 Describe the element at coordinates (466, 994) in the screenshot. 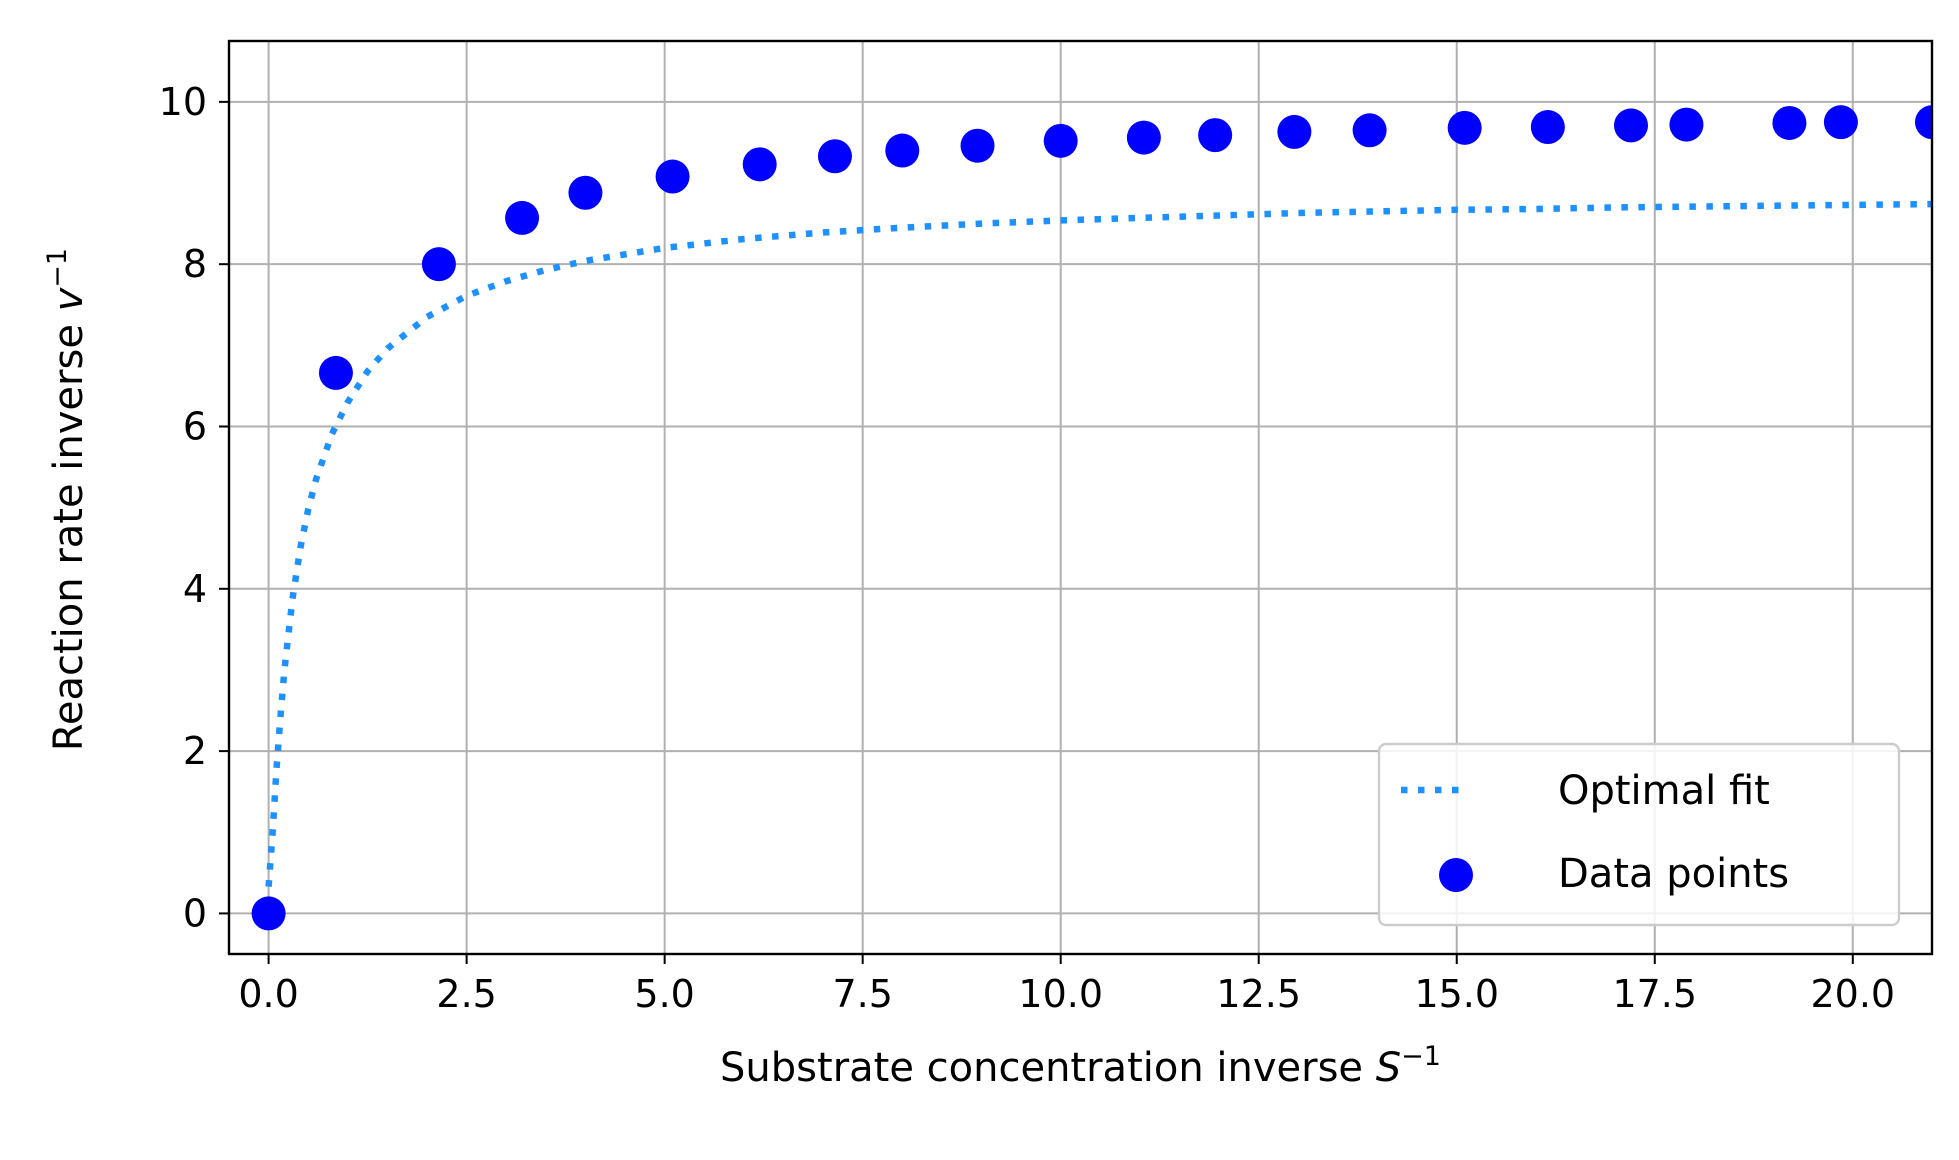

I see `x-tick-label: 2.5` at that location.